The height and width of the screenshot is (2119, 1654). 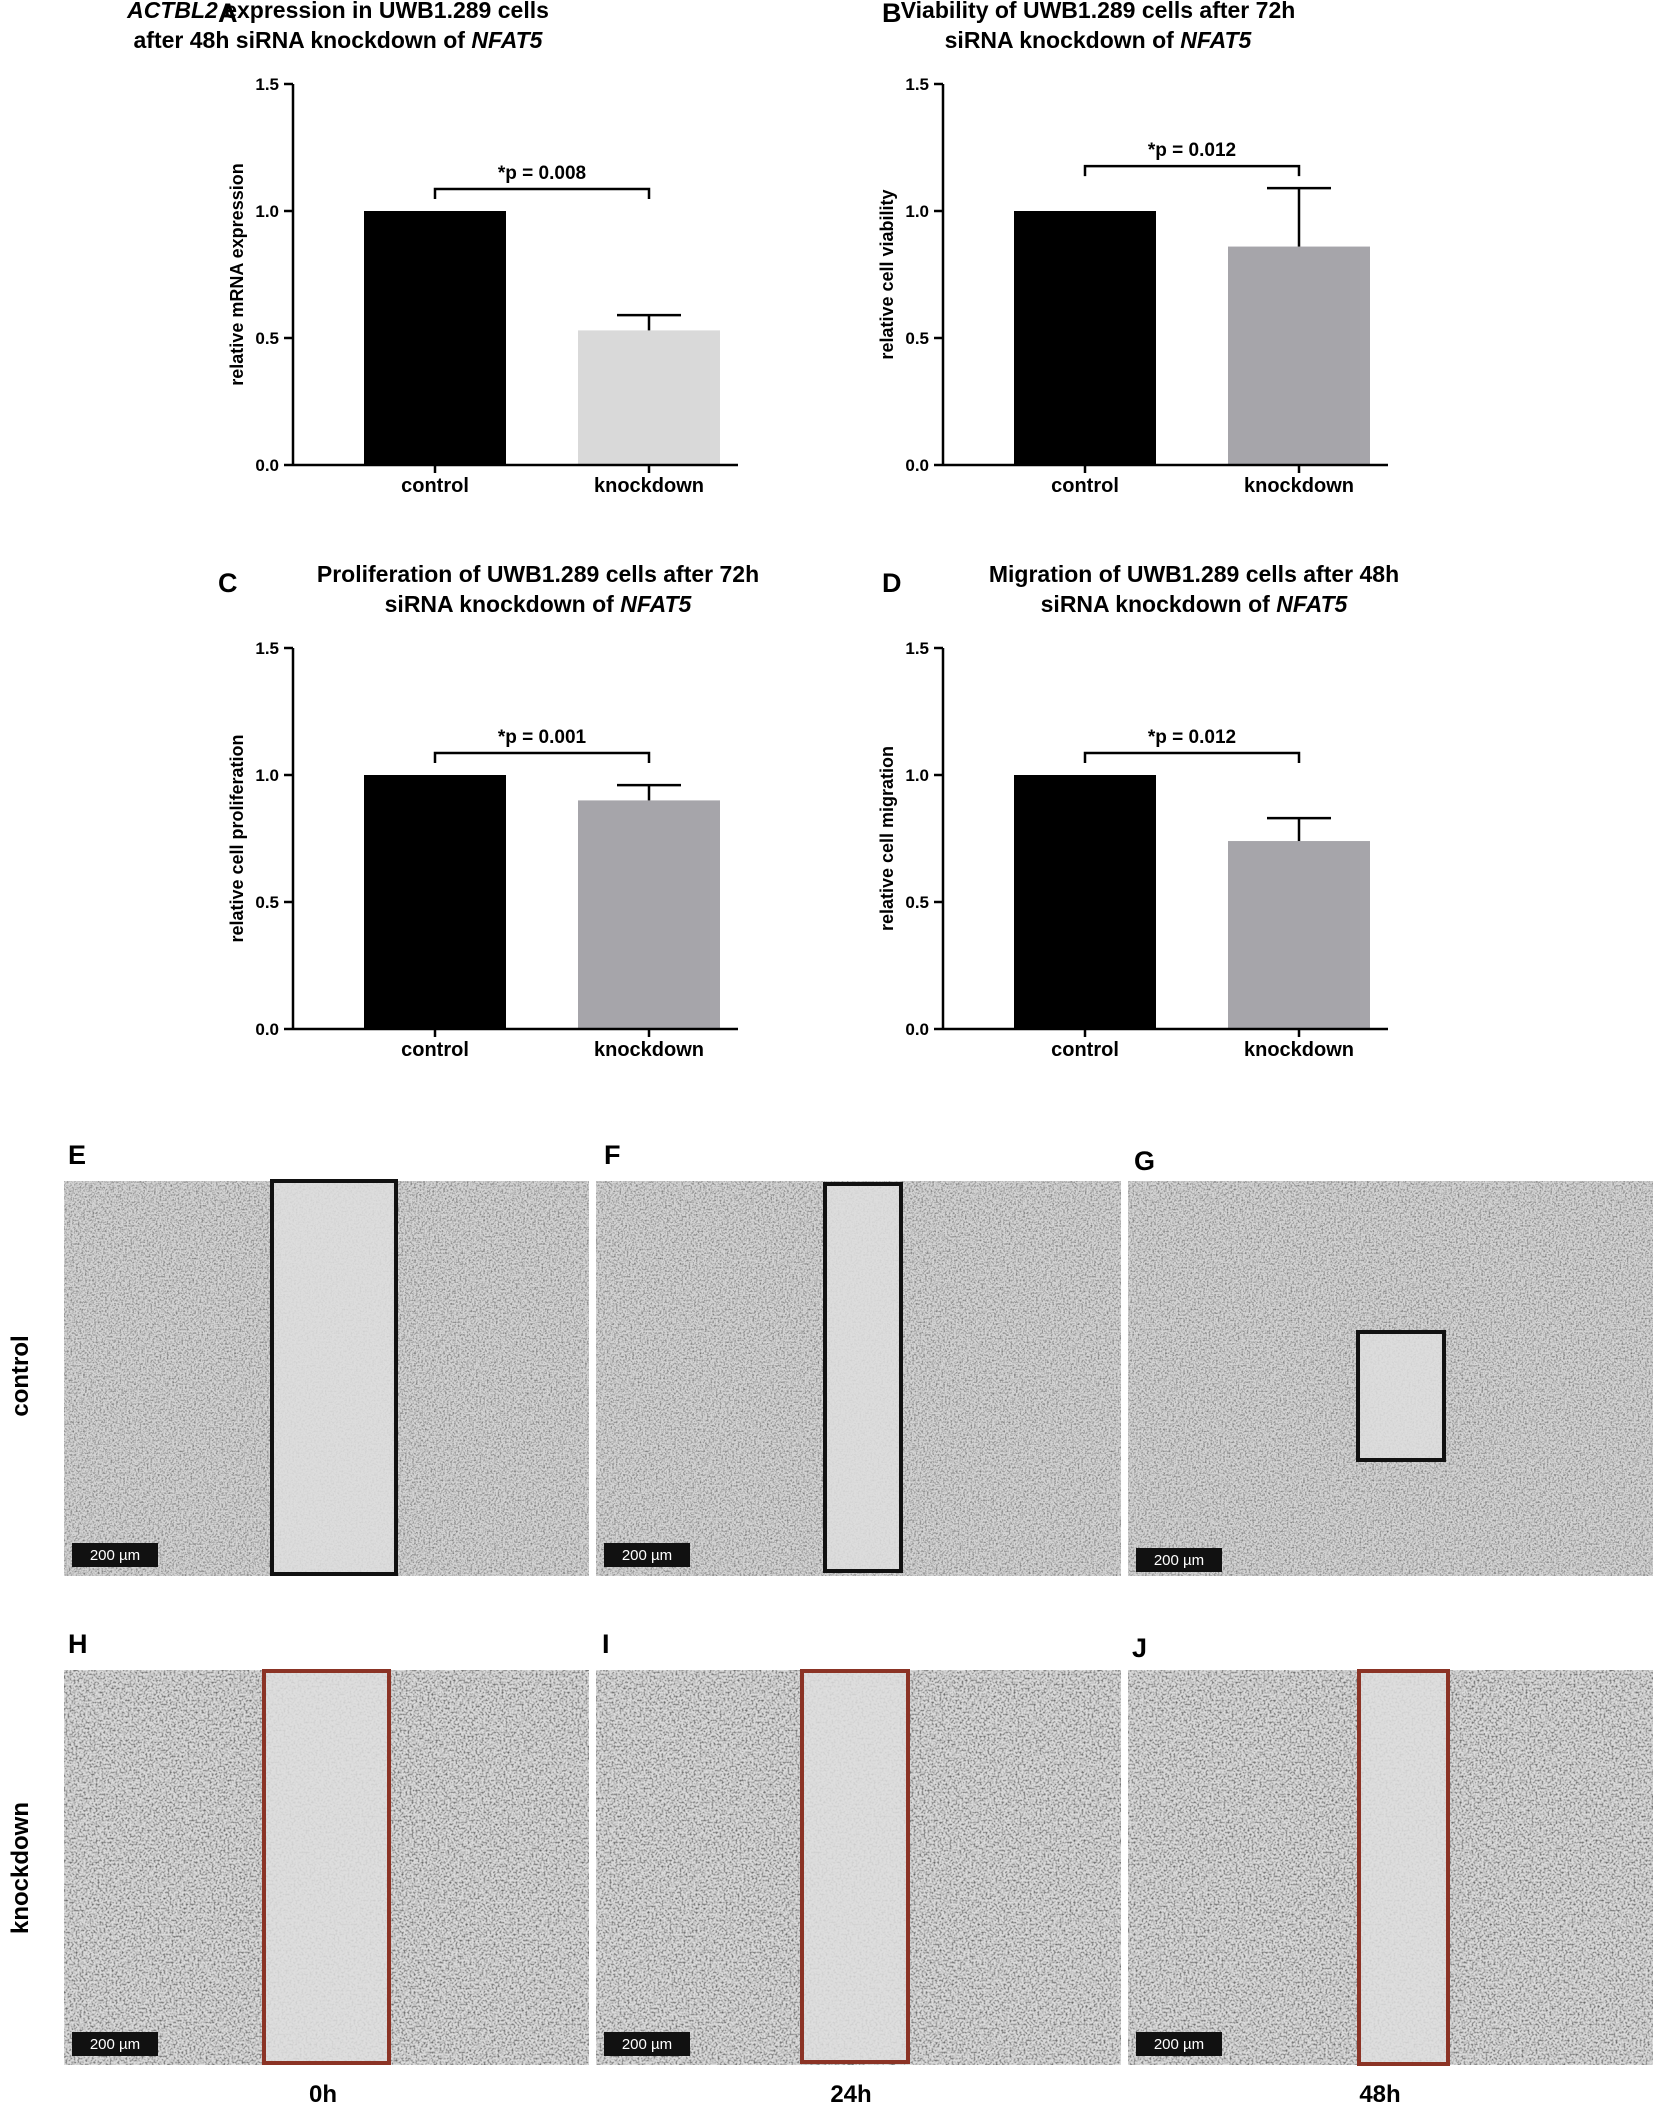 What do you see at coordinates (77, 1155) in the screenshot?
I see `panel-letter-e: E` at bounding box center [77, 1155].